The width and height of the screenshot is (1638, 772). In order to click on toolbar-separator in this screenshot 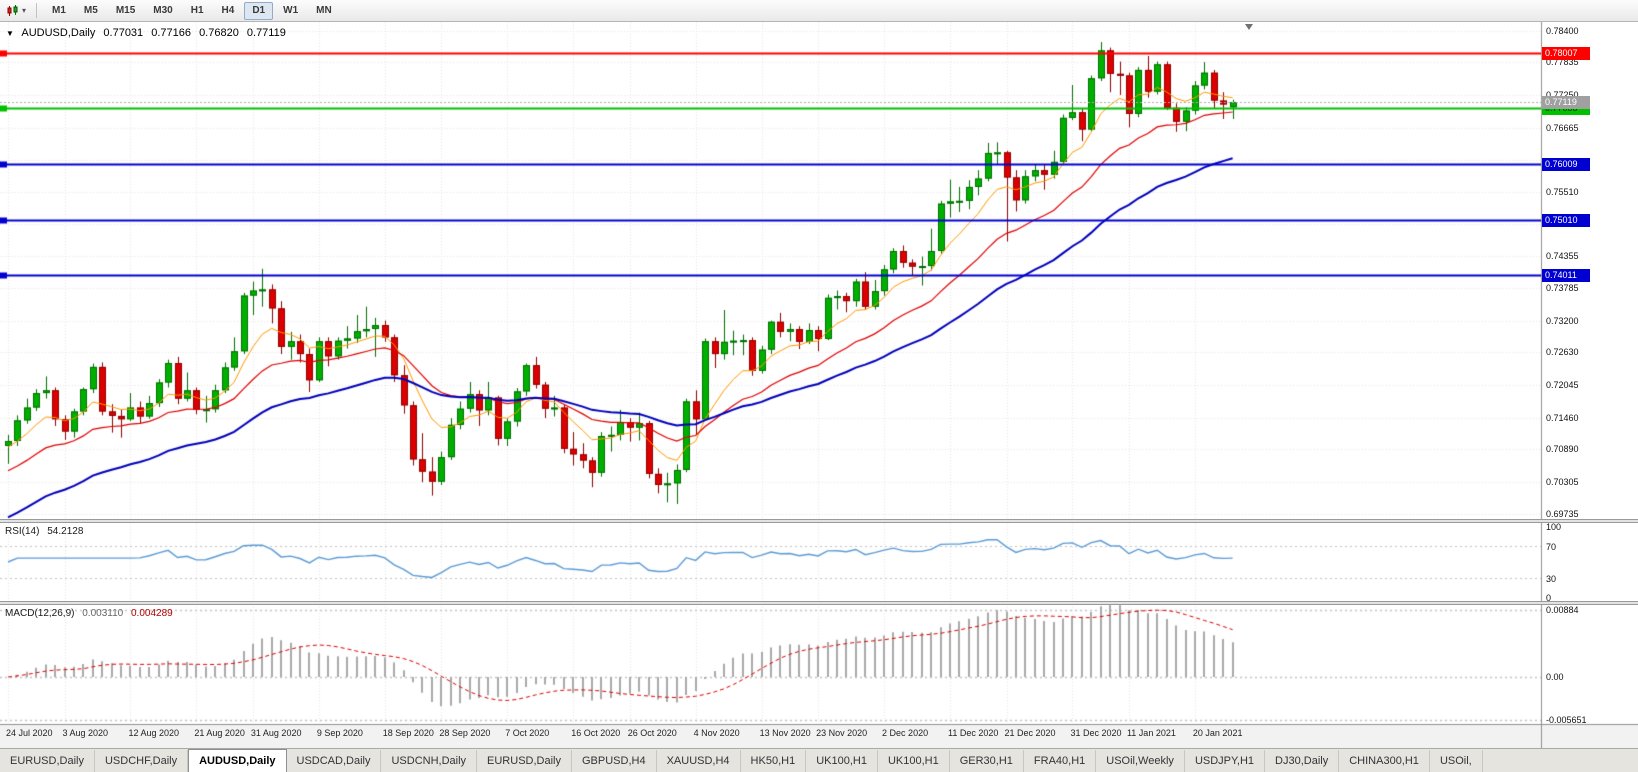, I will do `click(37, 10)`.